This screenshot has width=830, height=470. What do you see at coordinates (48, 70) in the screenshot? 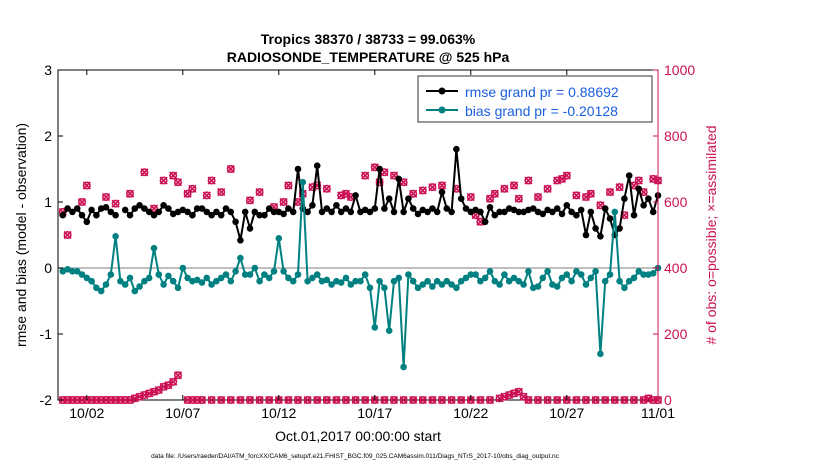
I see `y-left-tick-label: 3` at bounding box center [48, 70].